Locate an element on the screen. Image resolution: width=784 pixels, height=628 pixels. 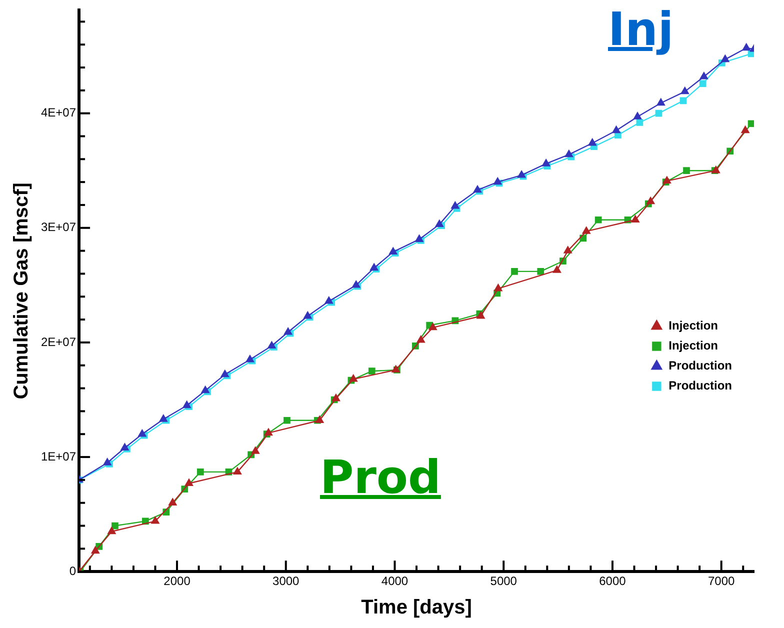
annotation: Inj is located at coordinates (641, 29).